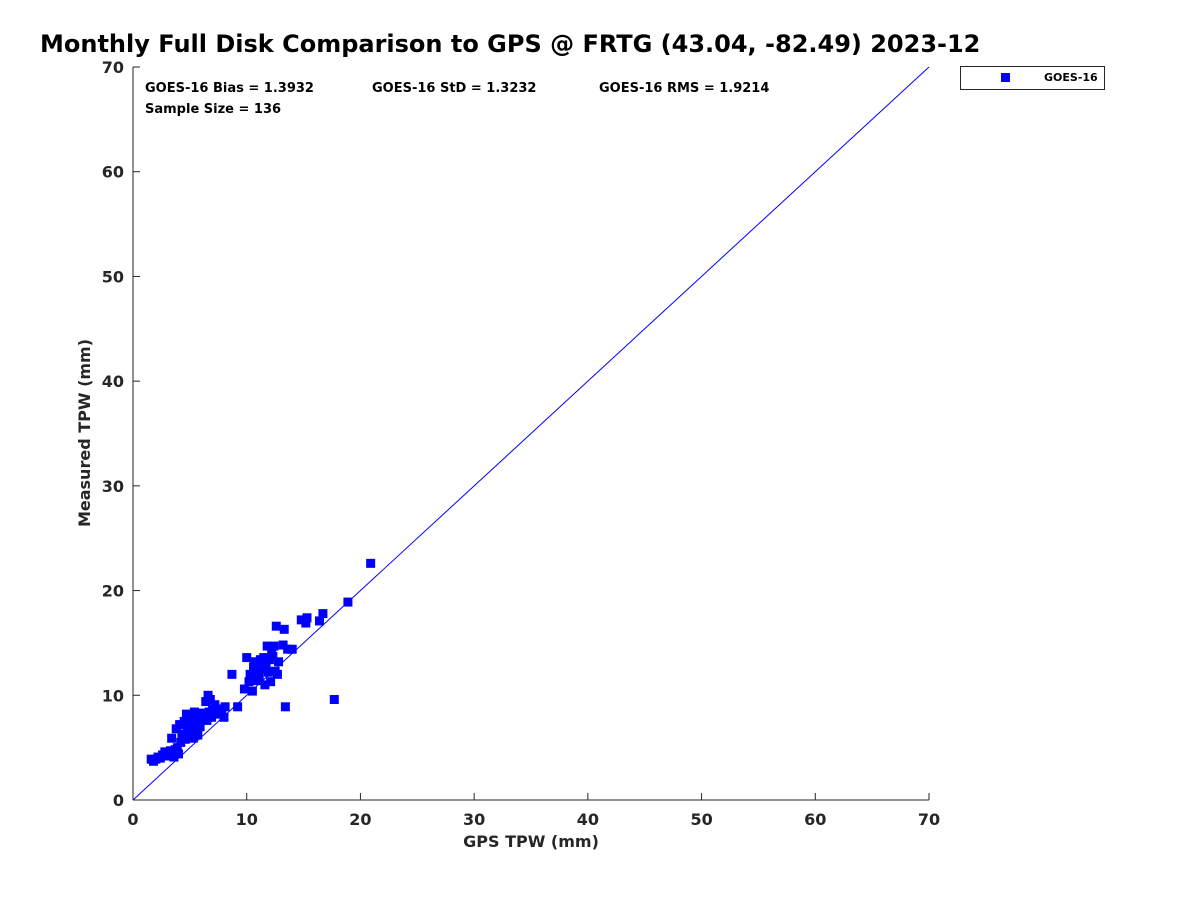  Describe the element at coordinates (113, 591) in the screenshot. I see `y-tick-label: 20` at that location.